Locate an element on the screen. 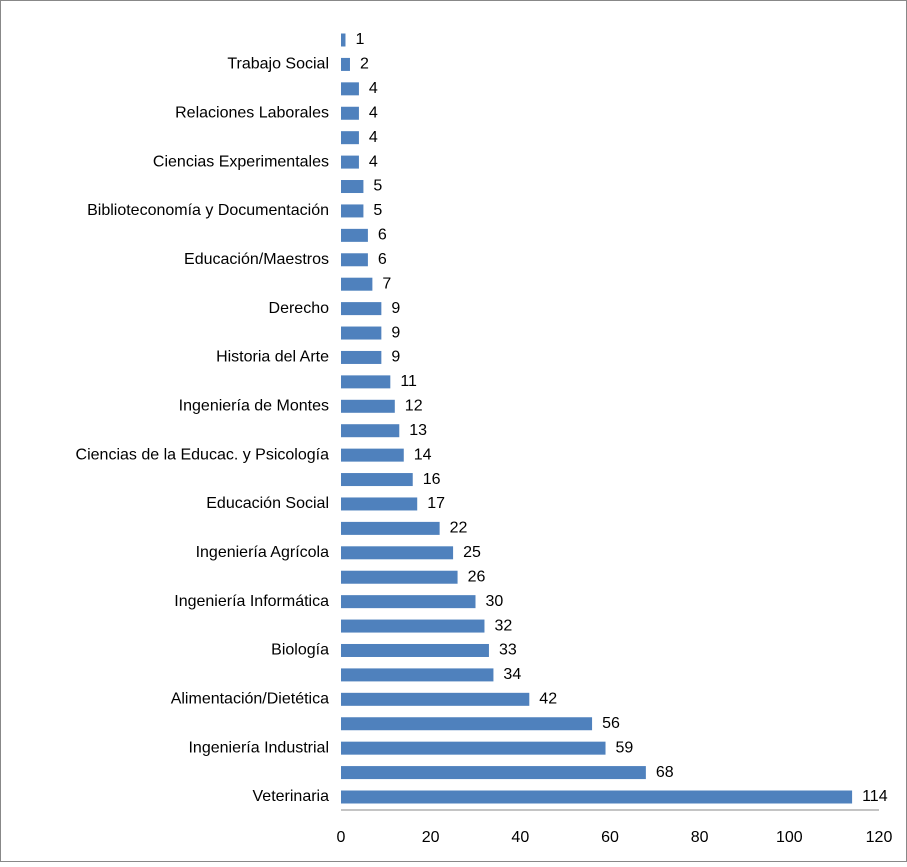 This screenshot has width=907, height=867. y-tick-label: Veterinaria is located at coordinates (291, 796).